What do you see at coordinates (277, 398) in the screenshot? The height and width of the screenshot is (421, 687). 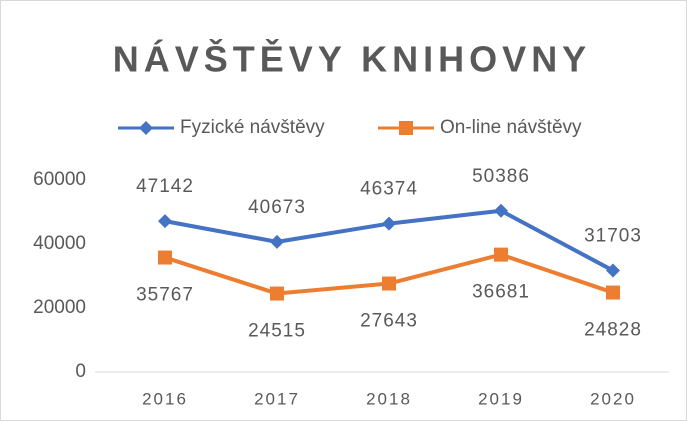 I see `x-tick-label: 2017` at bounding box center [277, 398].